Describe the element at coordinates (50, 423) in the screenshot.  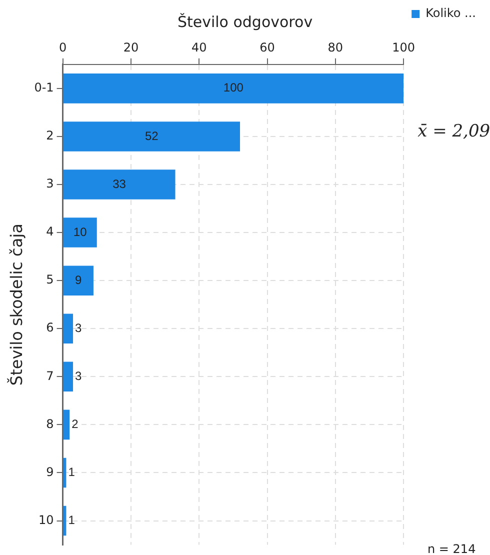
I see `y-tick-label: 8` at that location.